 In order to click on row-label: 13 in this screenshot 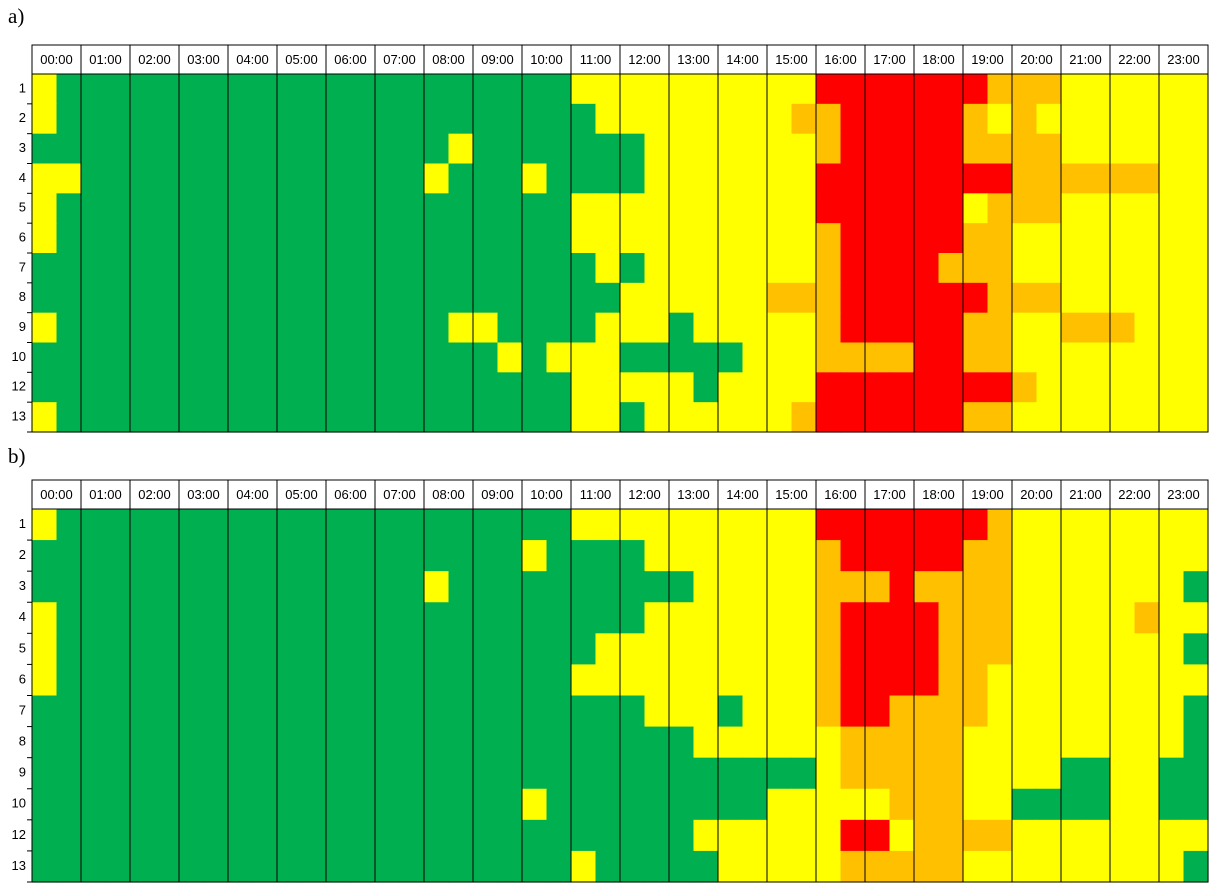, I will do `click(19, 416)`.